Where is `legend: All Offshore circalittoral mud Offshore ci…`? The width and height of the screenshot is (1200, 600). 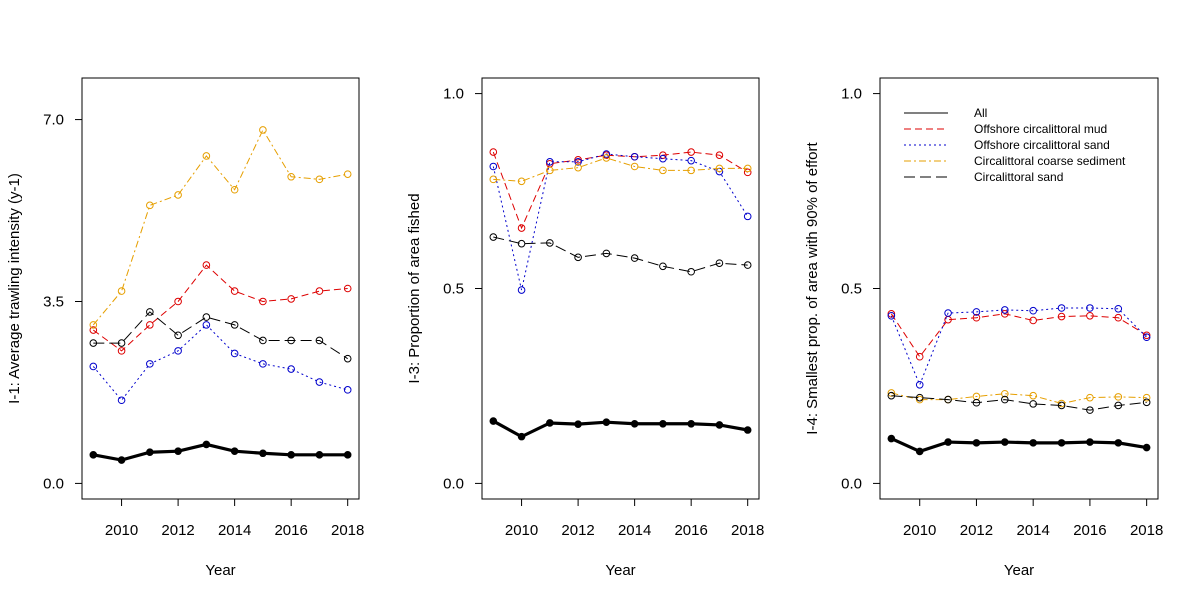
legend: All Offshore circalittoral mud Offshore ci… is located at coordinates (1015, 145).